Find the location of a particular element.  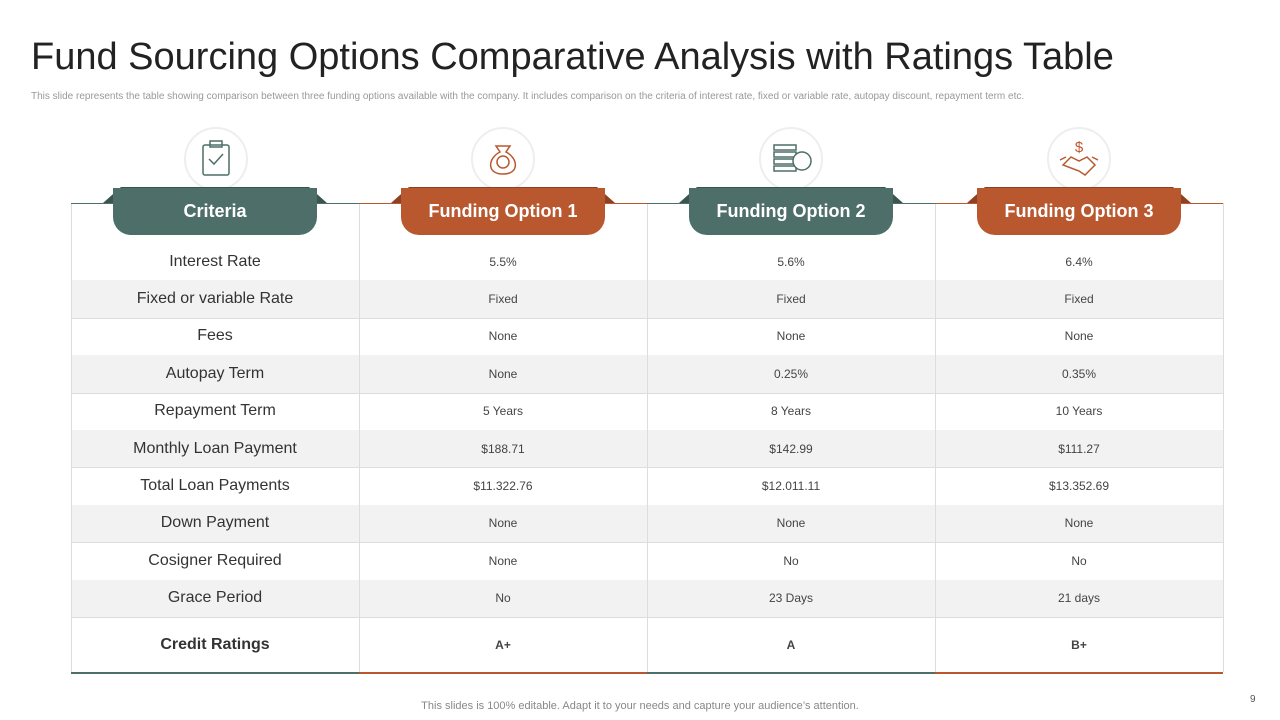

value-cell: $111.27 is located at coordinates (1079, 448).